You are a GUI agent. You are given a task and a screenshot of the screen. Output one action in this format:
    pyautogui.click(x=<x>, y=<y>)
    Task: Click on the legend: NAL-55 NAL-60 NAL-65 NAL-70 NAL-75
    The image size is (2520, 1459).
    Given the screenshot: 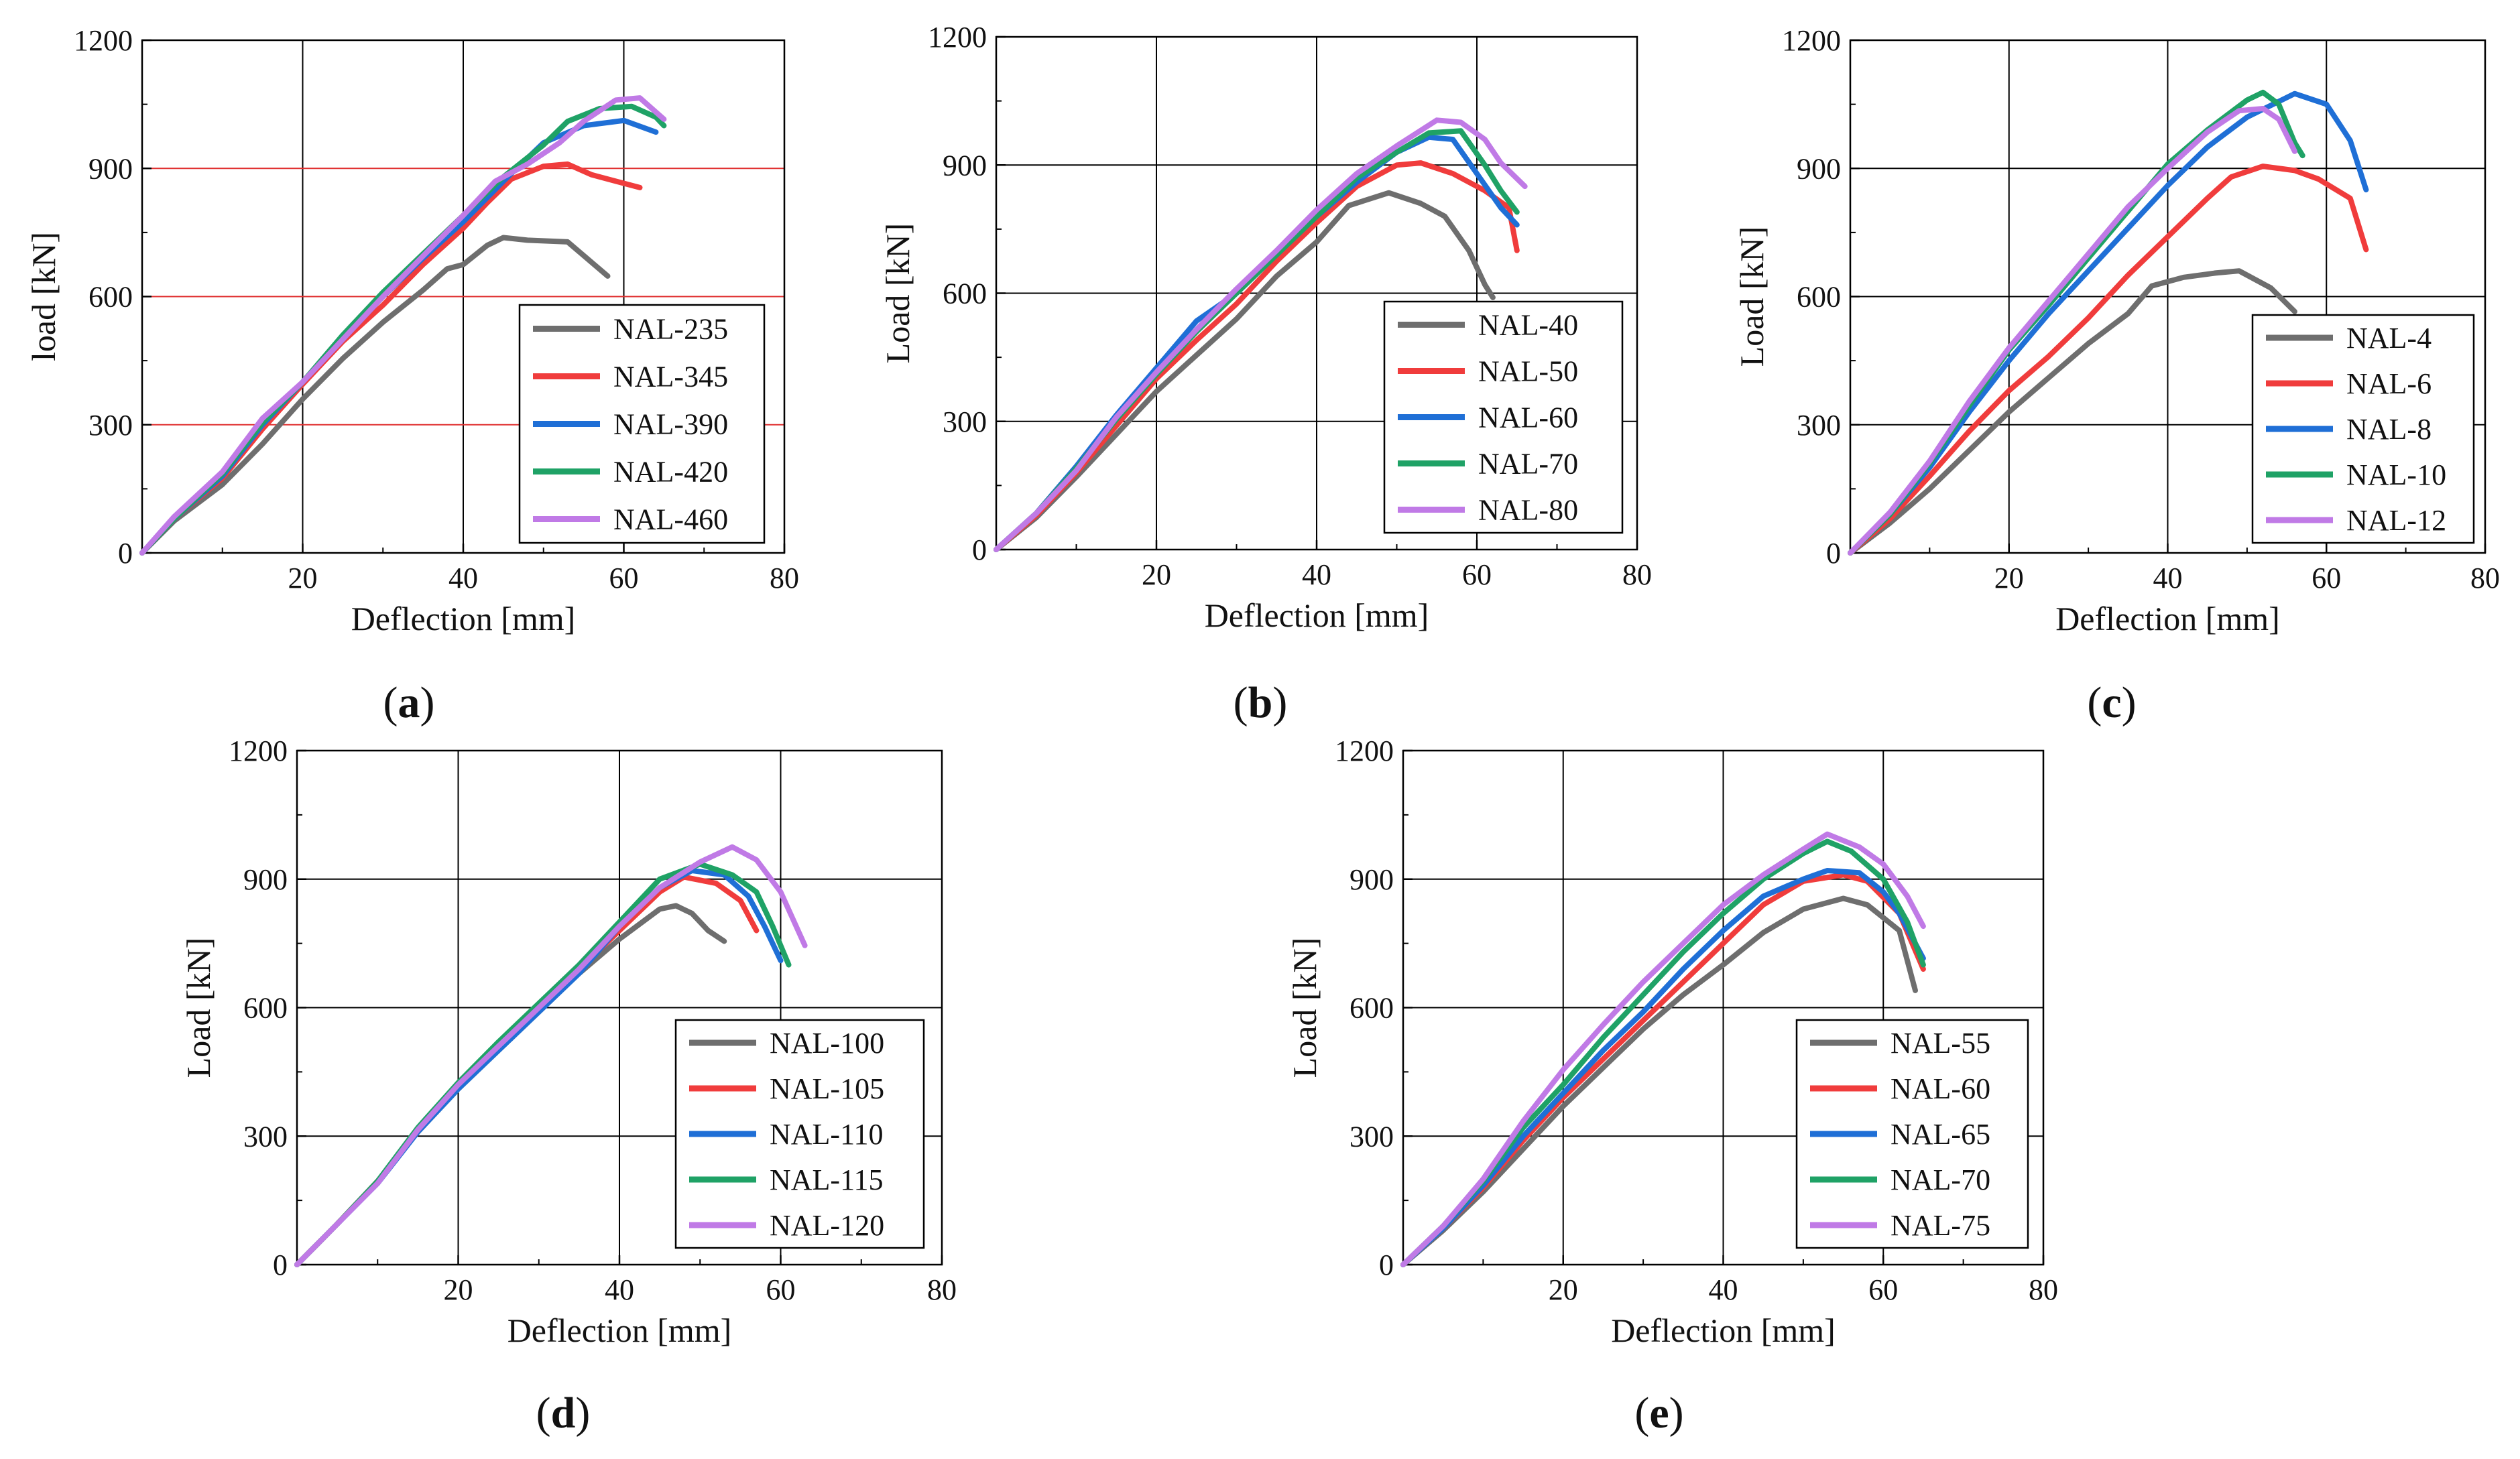 What is the action you would take?
    pyautogui.click(x=1912, y=1134)
    